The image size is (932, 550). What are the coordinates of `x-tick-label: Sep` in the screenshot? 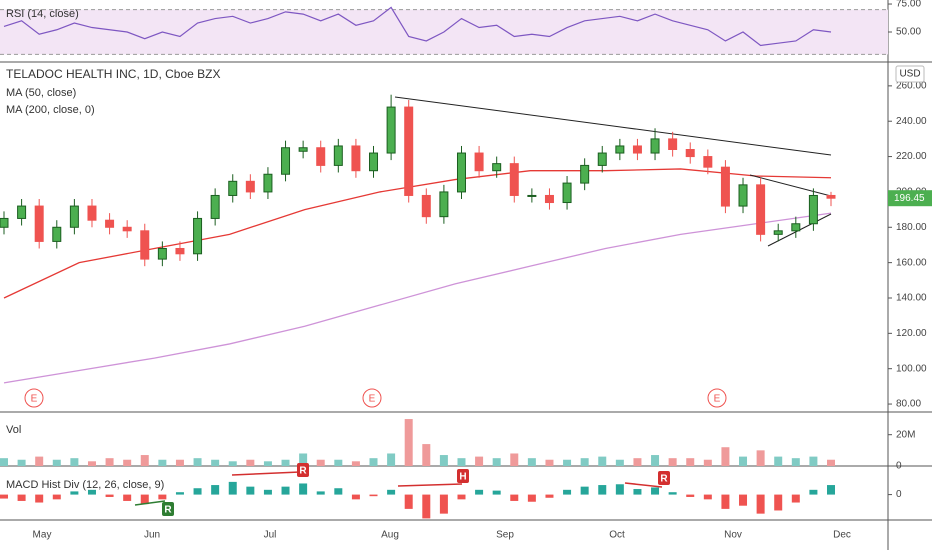 It's located at (505, 535).